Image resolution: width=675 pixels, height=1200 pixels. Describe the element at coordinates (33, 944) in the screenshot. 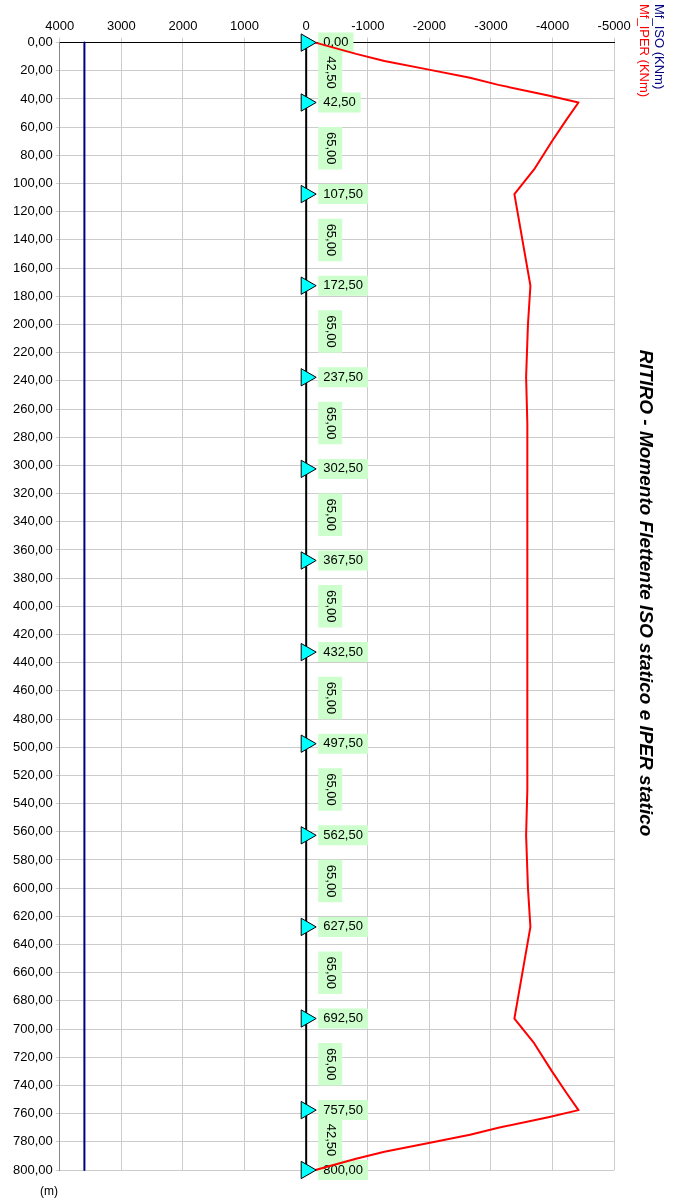

I see `y-tick-label: 640,00` at that location.